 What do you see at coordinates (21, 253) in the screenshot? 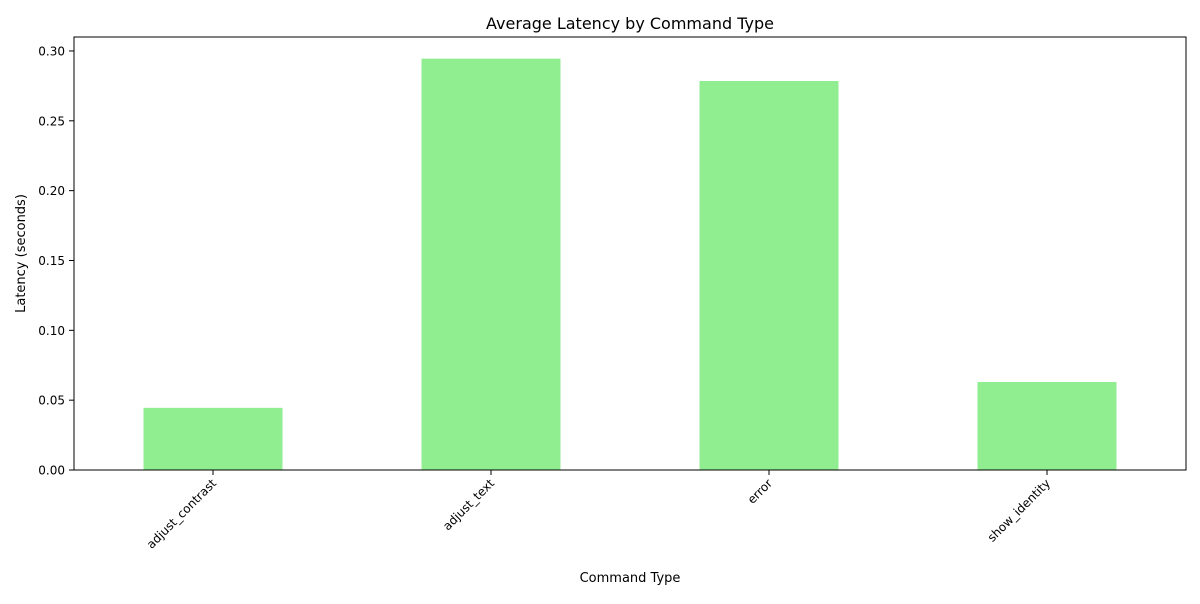
I see `y-axis-label: Latency (seconds)` at bounding box center [21, 253].